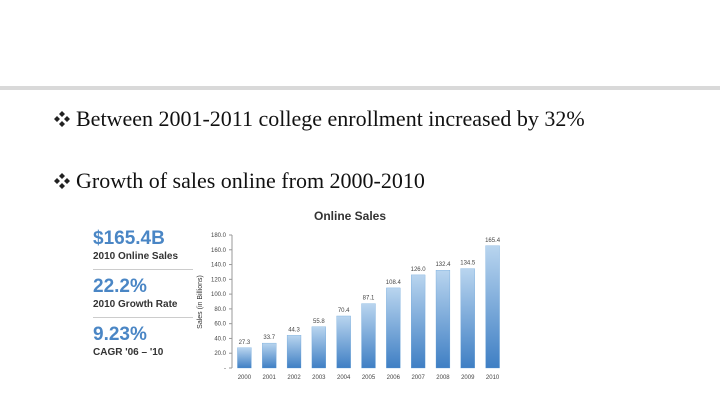  I want to click on y-tick-label: 120.0, so click(219, 280).